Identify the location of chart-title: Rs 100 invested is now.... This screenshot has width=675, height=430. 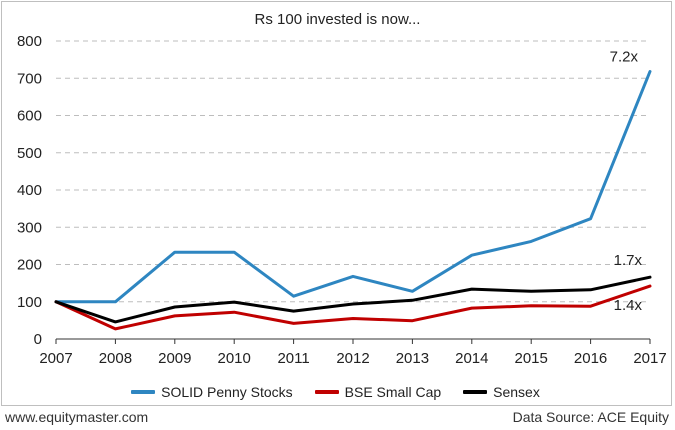
(337, 19).